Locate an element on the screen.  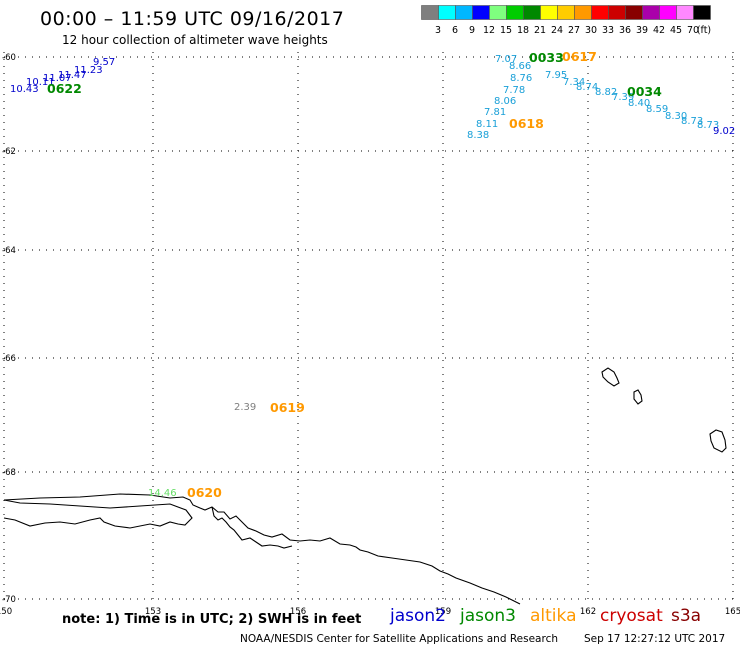
scale-tick-label: 15 is located at coordinates (506, 30).